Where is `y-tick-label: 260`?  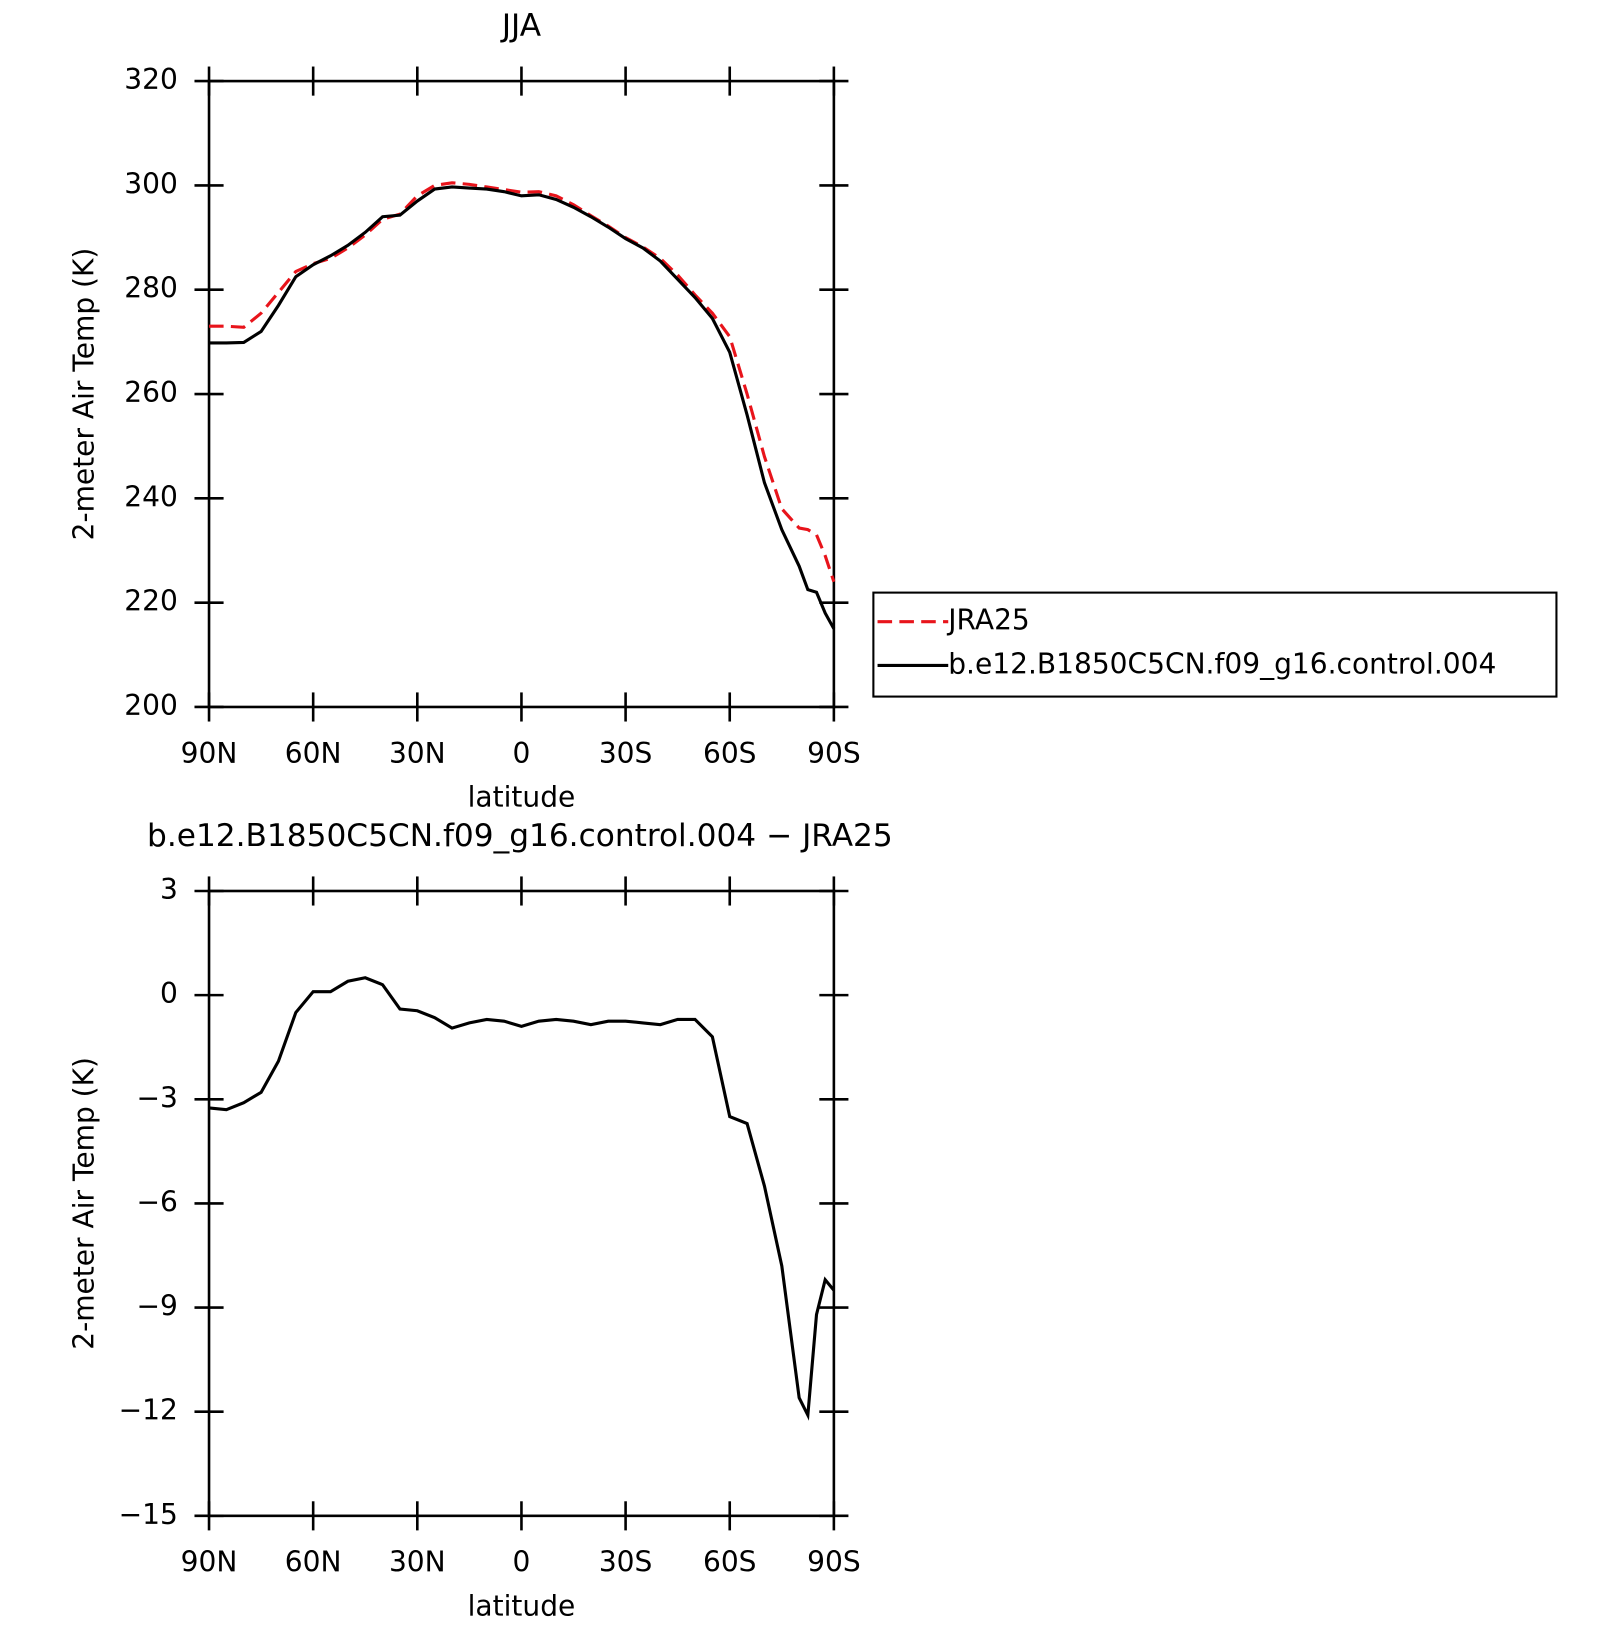
y-tick-label: 260 is located at coordinates (151, 392).